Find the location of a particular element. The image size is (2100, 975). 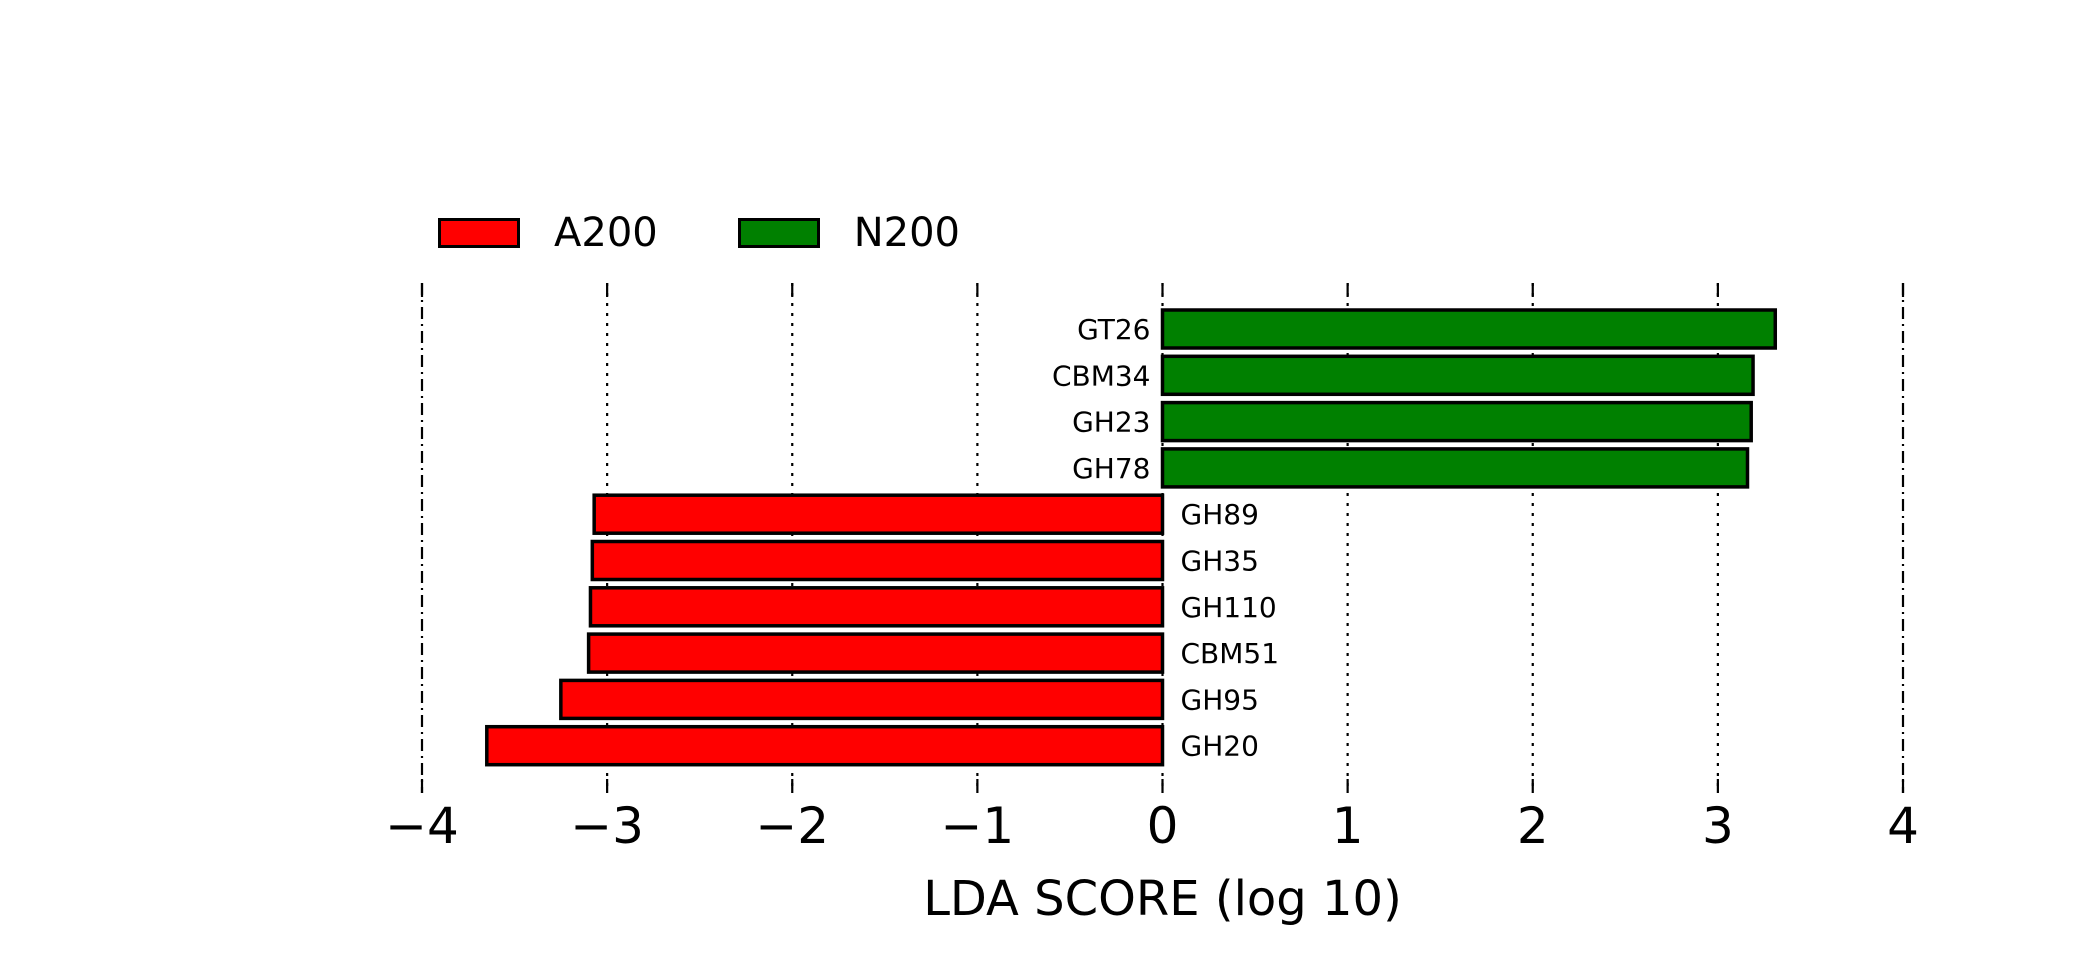

x-tick-label: −2 is located at coordinates (792, 826).